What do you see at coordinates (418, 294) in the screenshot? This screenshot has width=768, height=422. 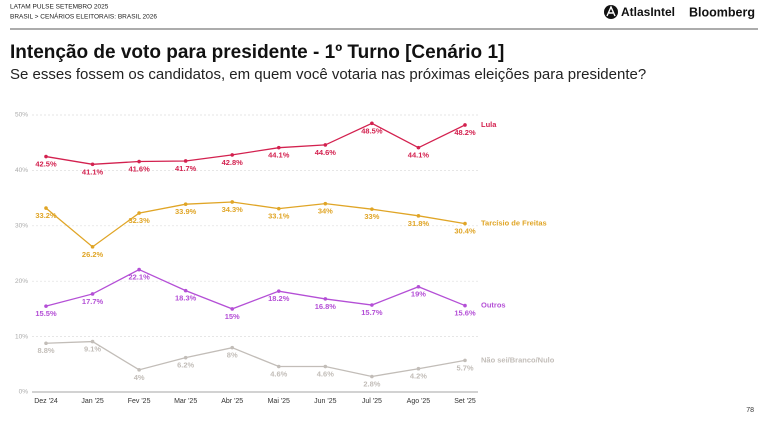 I see `value-label: 19%` at bounding box center [418, 294].